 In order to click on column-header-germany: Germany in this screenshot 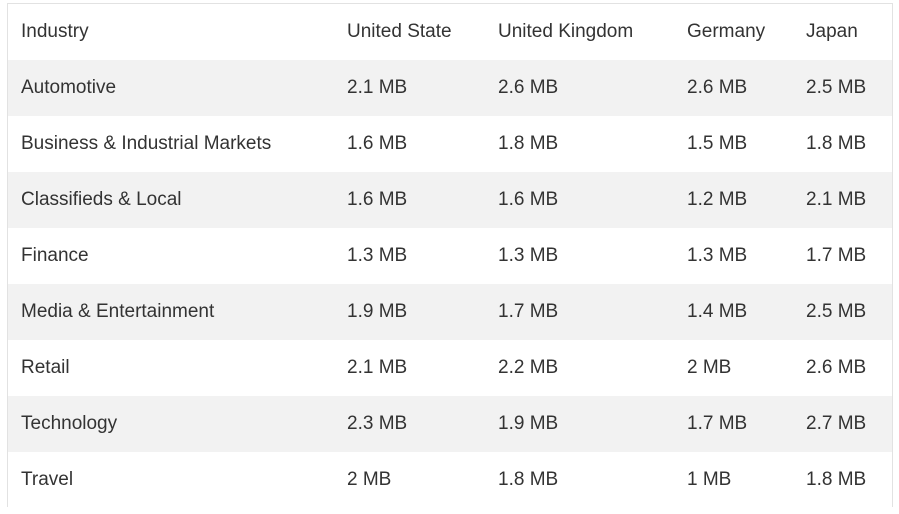, I will do `click(726, 31)`.